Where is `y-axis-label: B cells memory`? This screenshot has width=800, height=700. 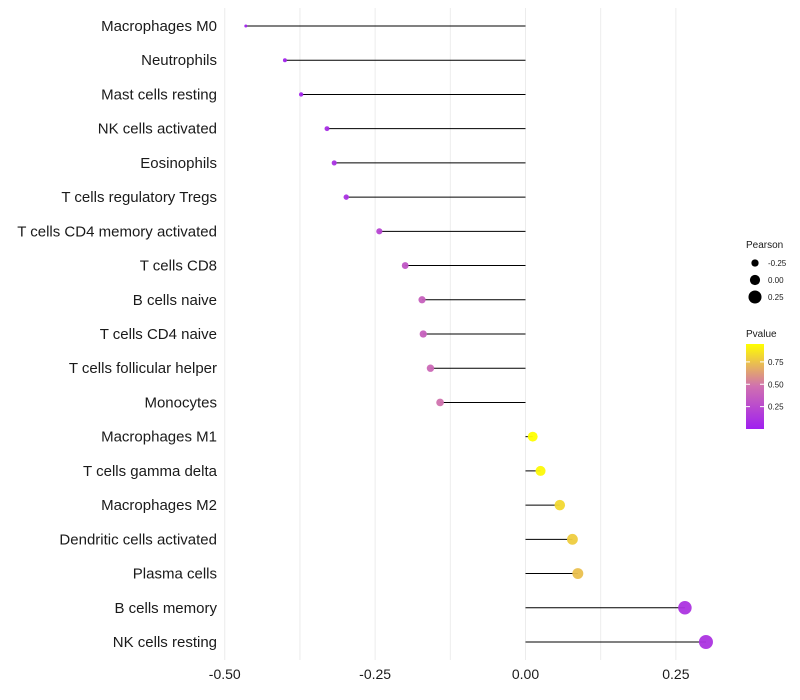 y-axis-label: B cells memory is located at coordinates (165, 608).